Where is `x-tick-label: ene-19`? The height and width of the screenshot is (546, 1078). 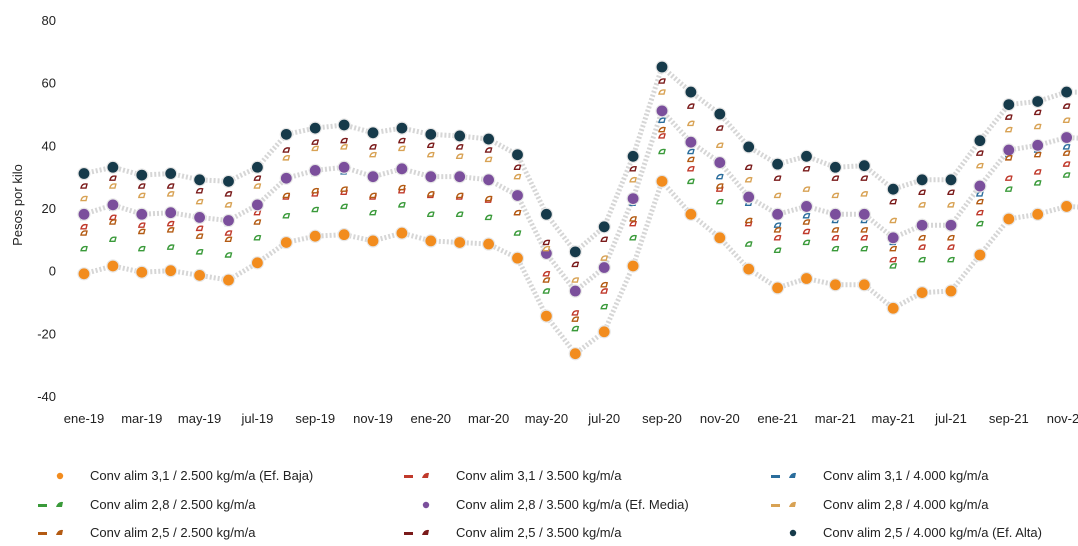 x-tick-label: ene-19 is located at coordinates (84, 418).